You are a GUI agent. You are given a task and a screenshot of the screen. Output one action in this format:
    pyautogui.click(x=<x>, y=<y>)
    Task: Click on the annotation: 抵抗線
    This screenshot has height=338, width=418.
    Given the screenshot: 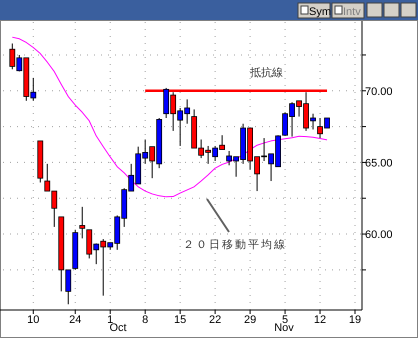 What is the action you would take?
    pyautogui.click(x=266, y=73)
    